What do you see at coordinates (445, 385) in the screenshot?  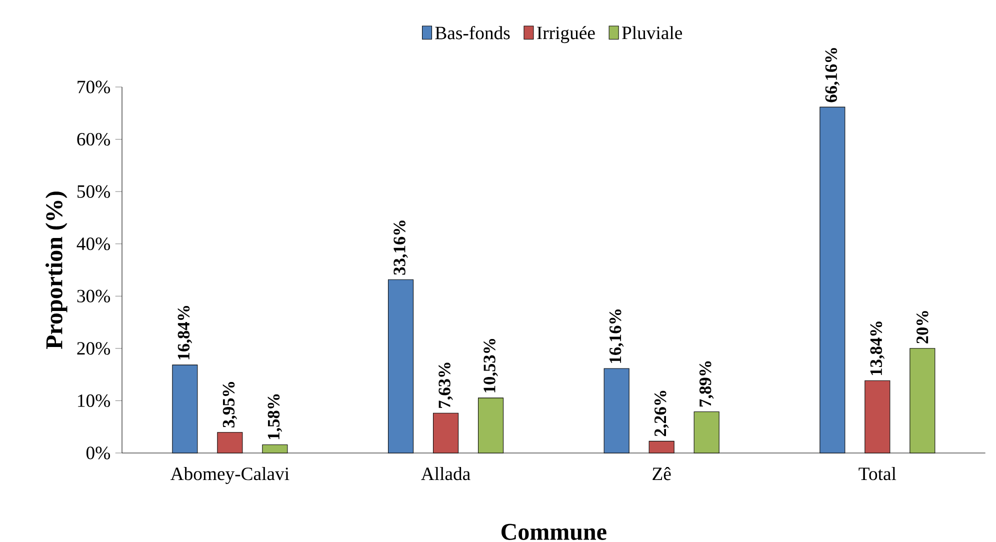 I see `data-label: 7,63%` at bounding box center [445, 385].